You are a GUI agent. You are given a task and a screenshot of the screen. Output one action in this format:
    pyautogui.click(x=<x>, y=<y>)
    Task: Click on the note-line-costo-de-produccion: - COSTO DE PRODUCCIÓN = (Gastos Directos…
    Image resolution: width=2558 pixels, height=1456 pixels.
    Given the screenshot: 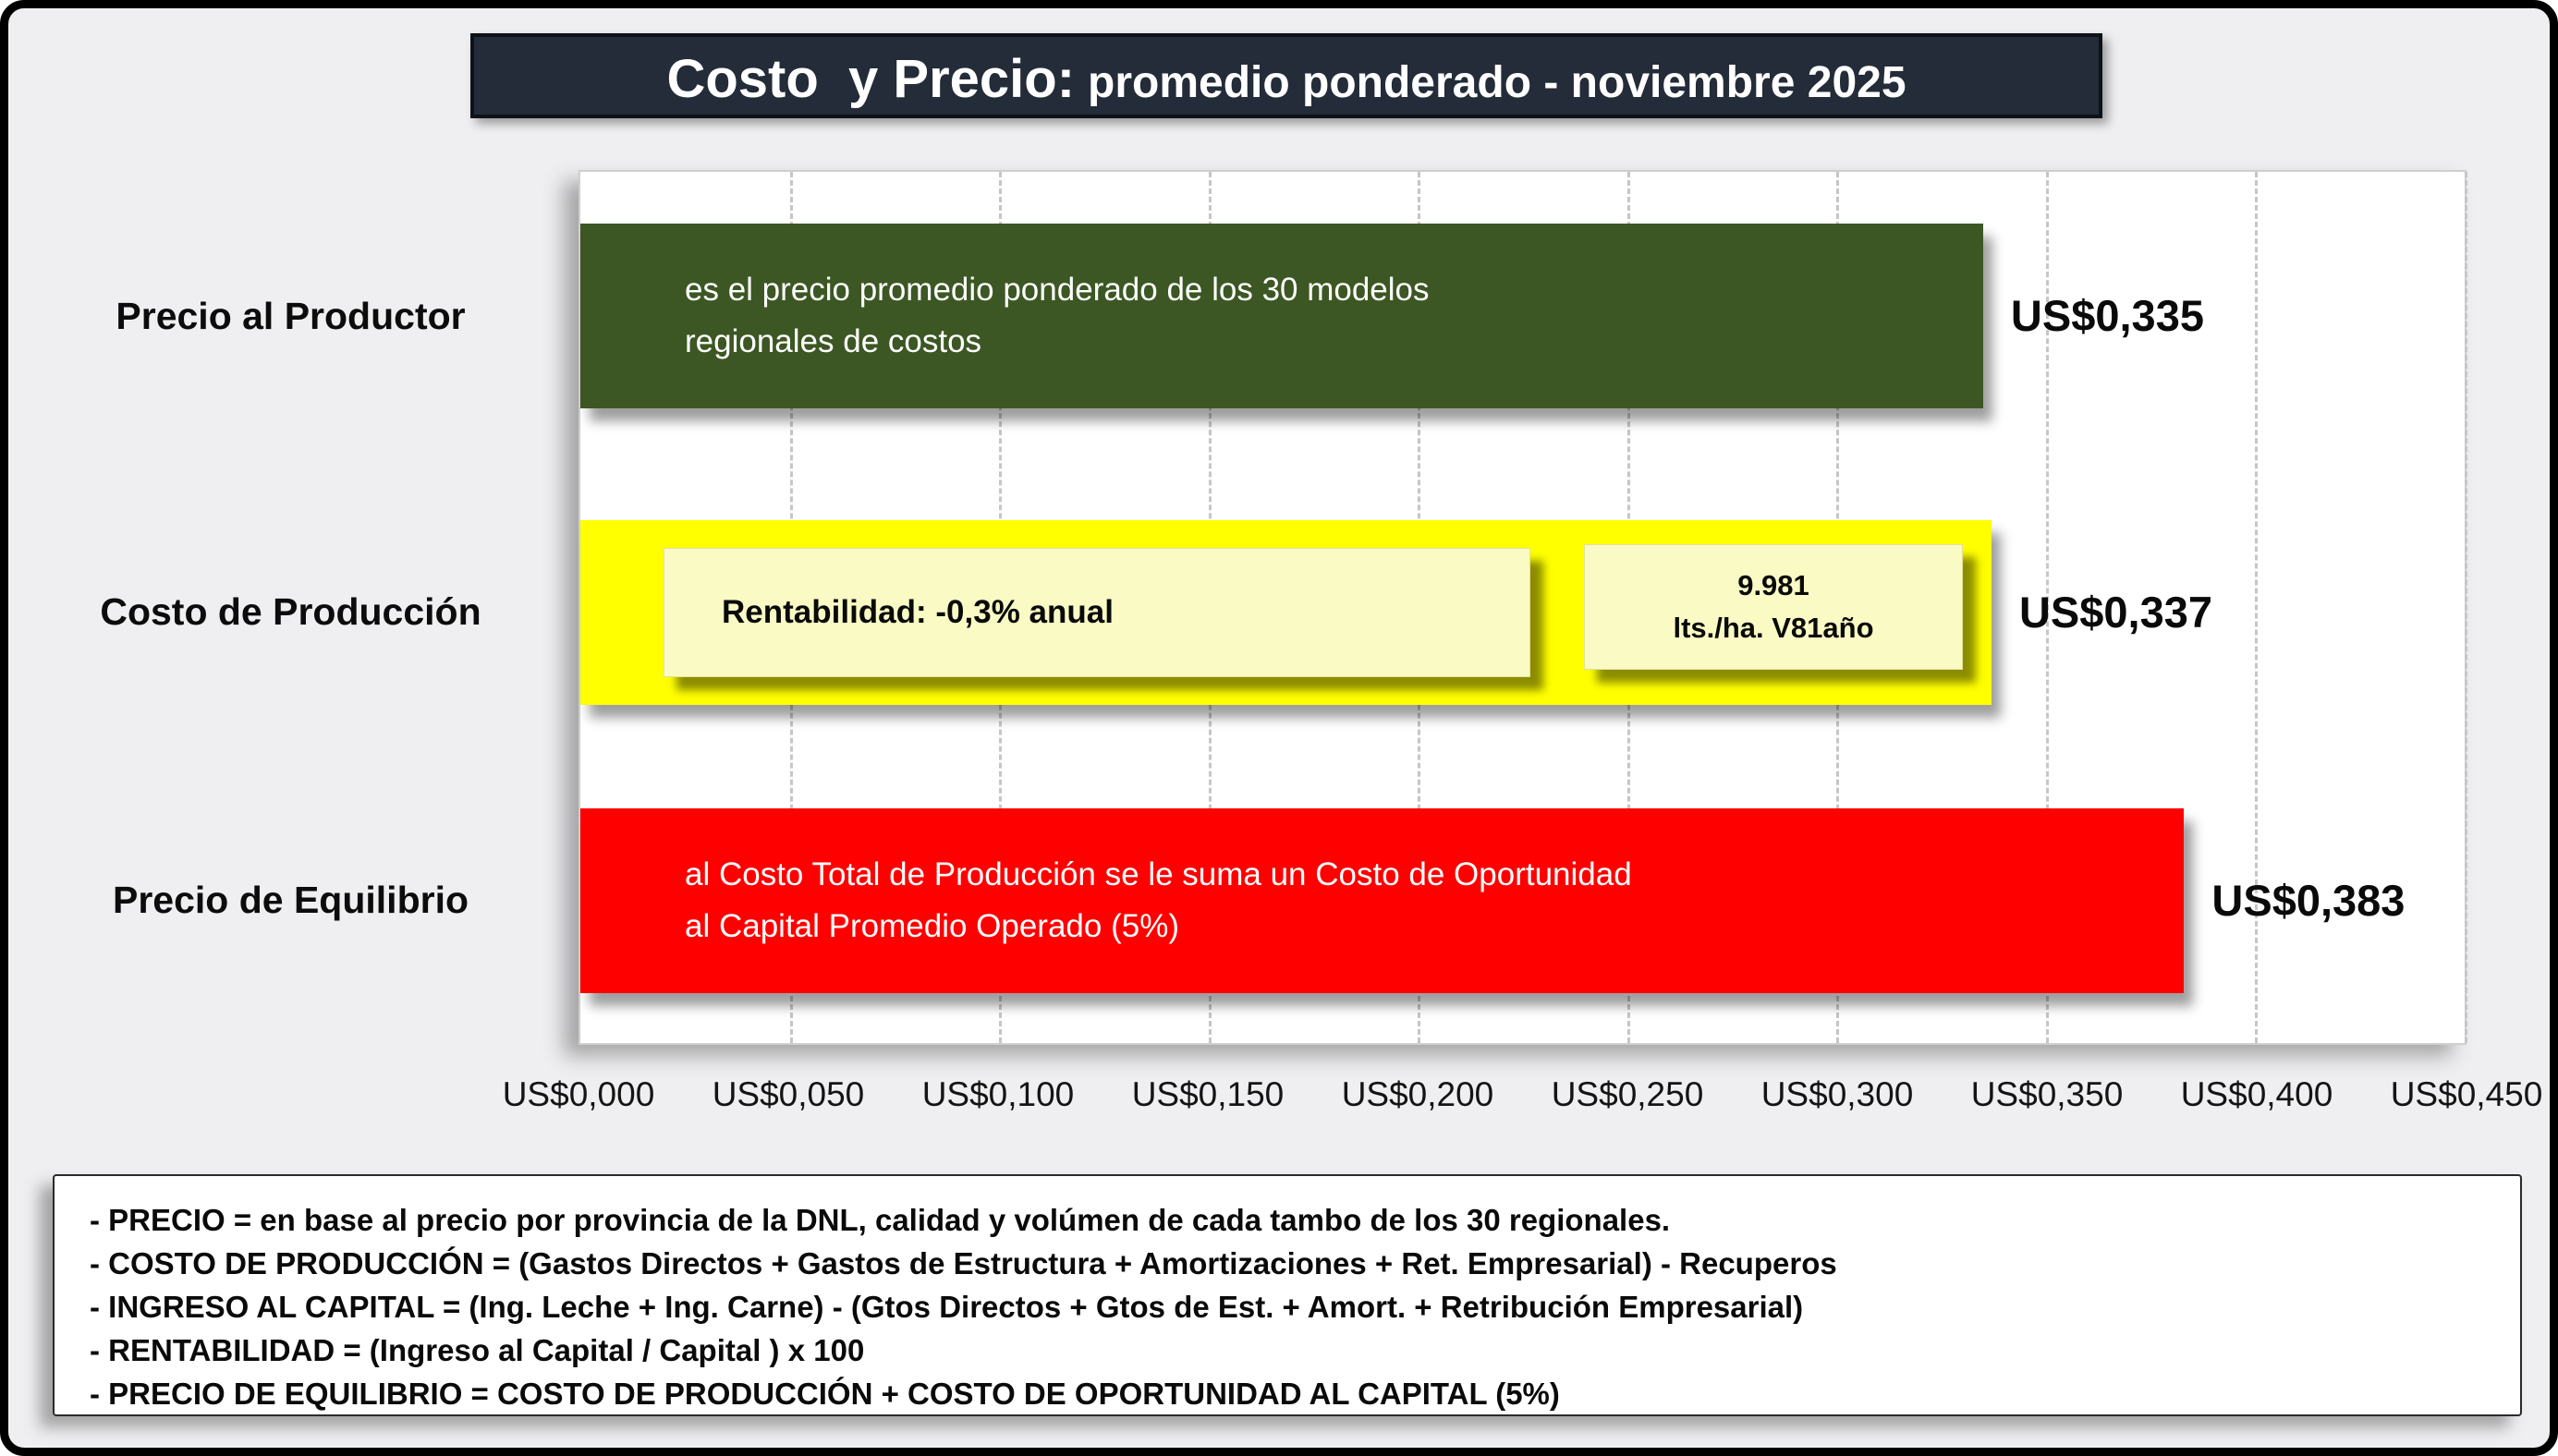 What is the action you would take?
    pyautogui.click(x=963, y=1263)
    